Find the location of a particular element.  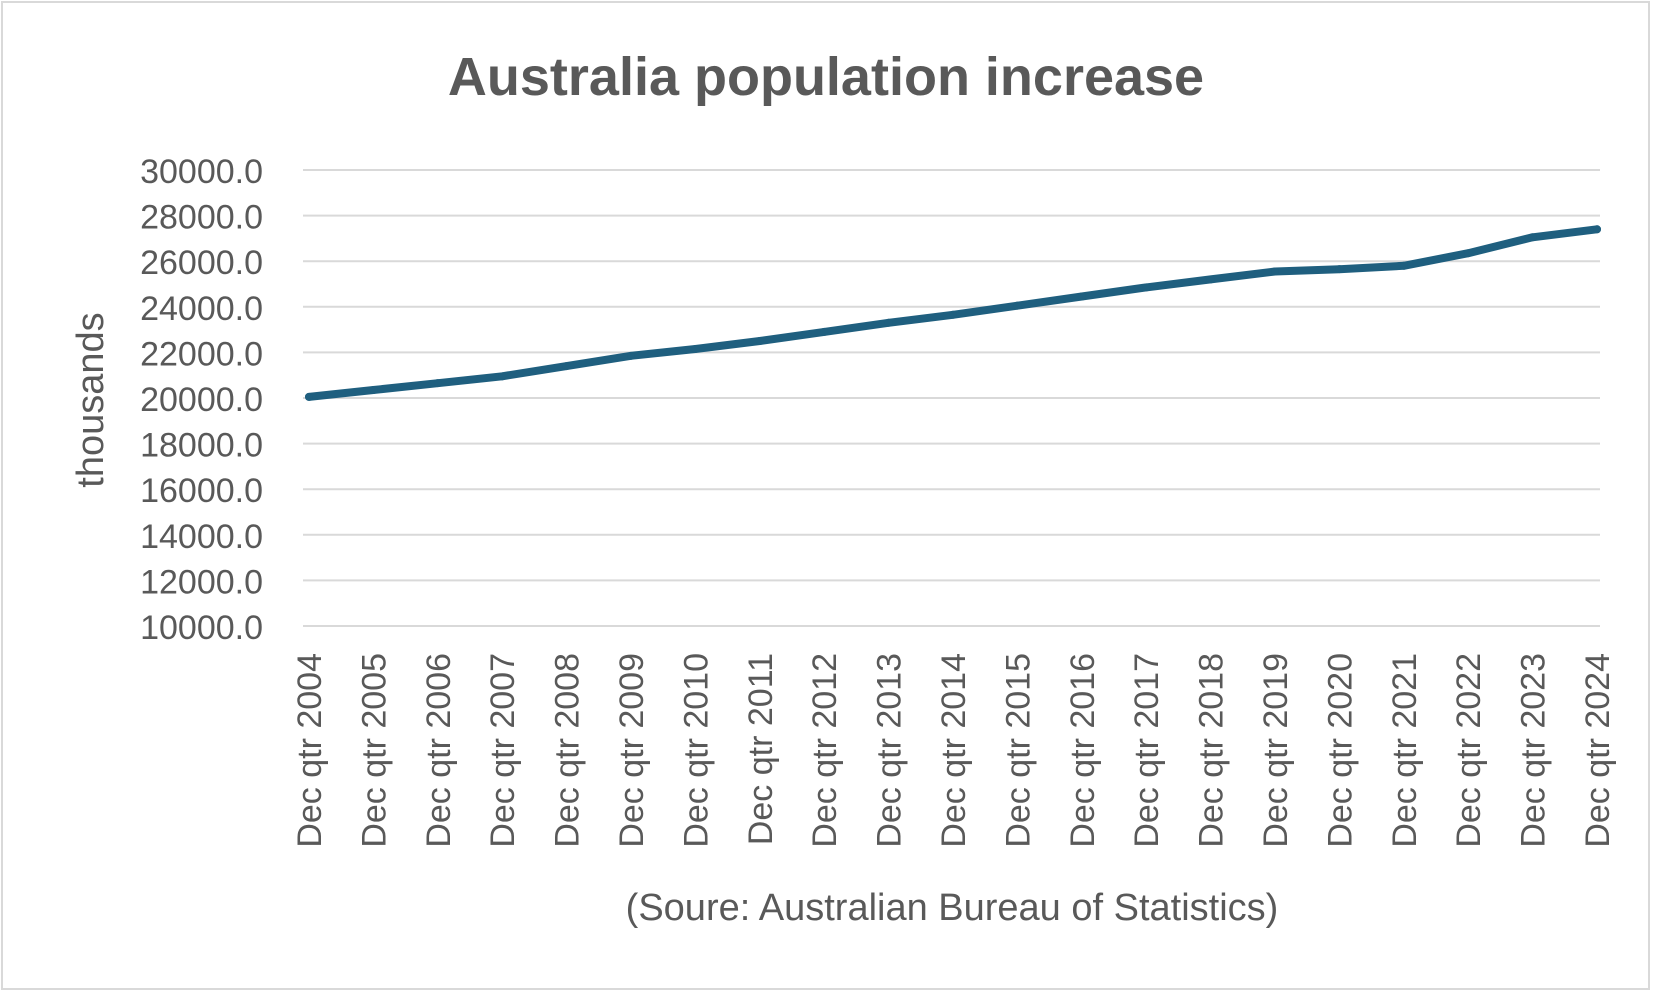

y-tick-label: 18000.0 is located at coordinates (201, 446).